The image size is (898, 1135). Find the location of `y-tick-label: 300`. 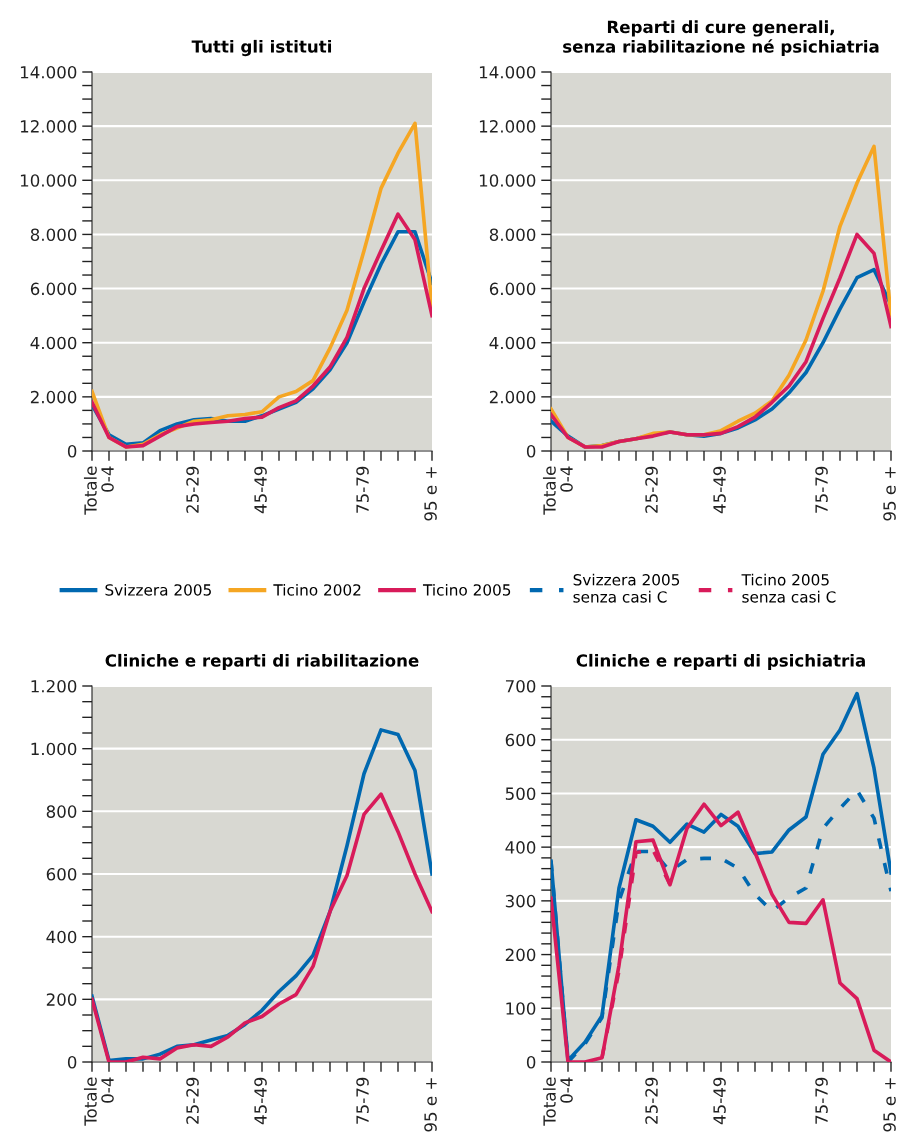

y-tick-label: 300 is located at coordinates (520, 901).